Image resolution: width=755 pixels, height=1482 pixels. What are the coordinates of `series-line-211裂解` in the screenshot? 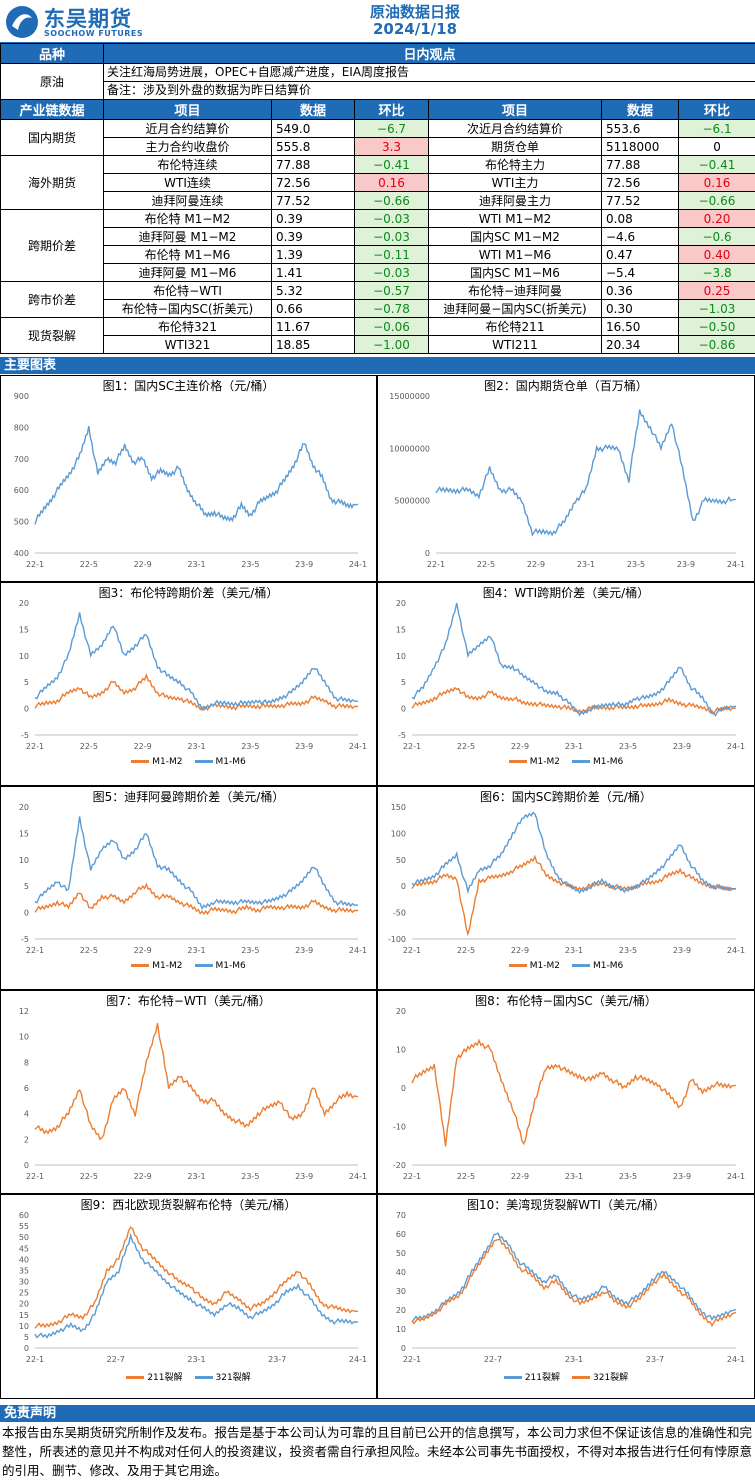 It's located at (196, 1277).